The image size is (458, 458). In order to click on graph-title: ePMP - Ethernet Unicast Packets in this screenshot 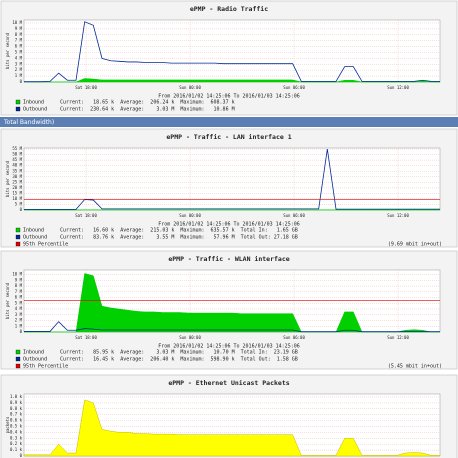, I will do `click(228, 383)`.